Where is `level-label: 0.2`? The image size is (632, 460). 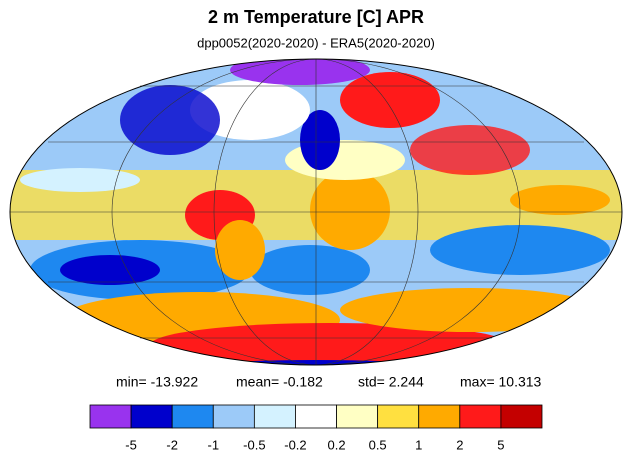 level-label: 0.2 is located at coordinates (337, 444).